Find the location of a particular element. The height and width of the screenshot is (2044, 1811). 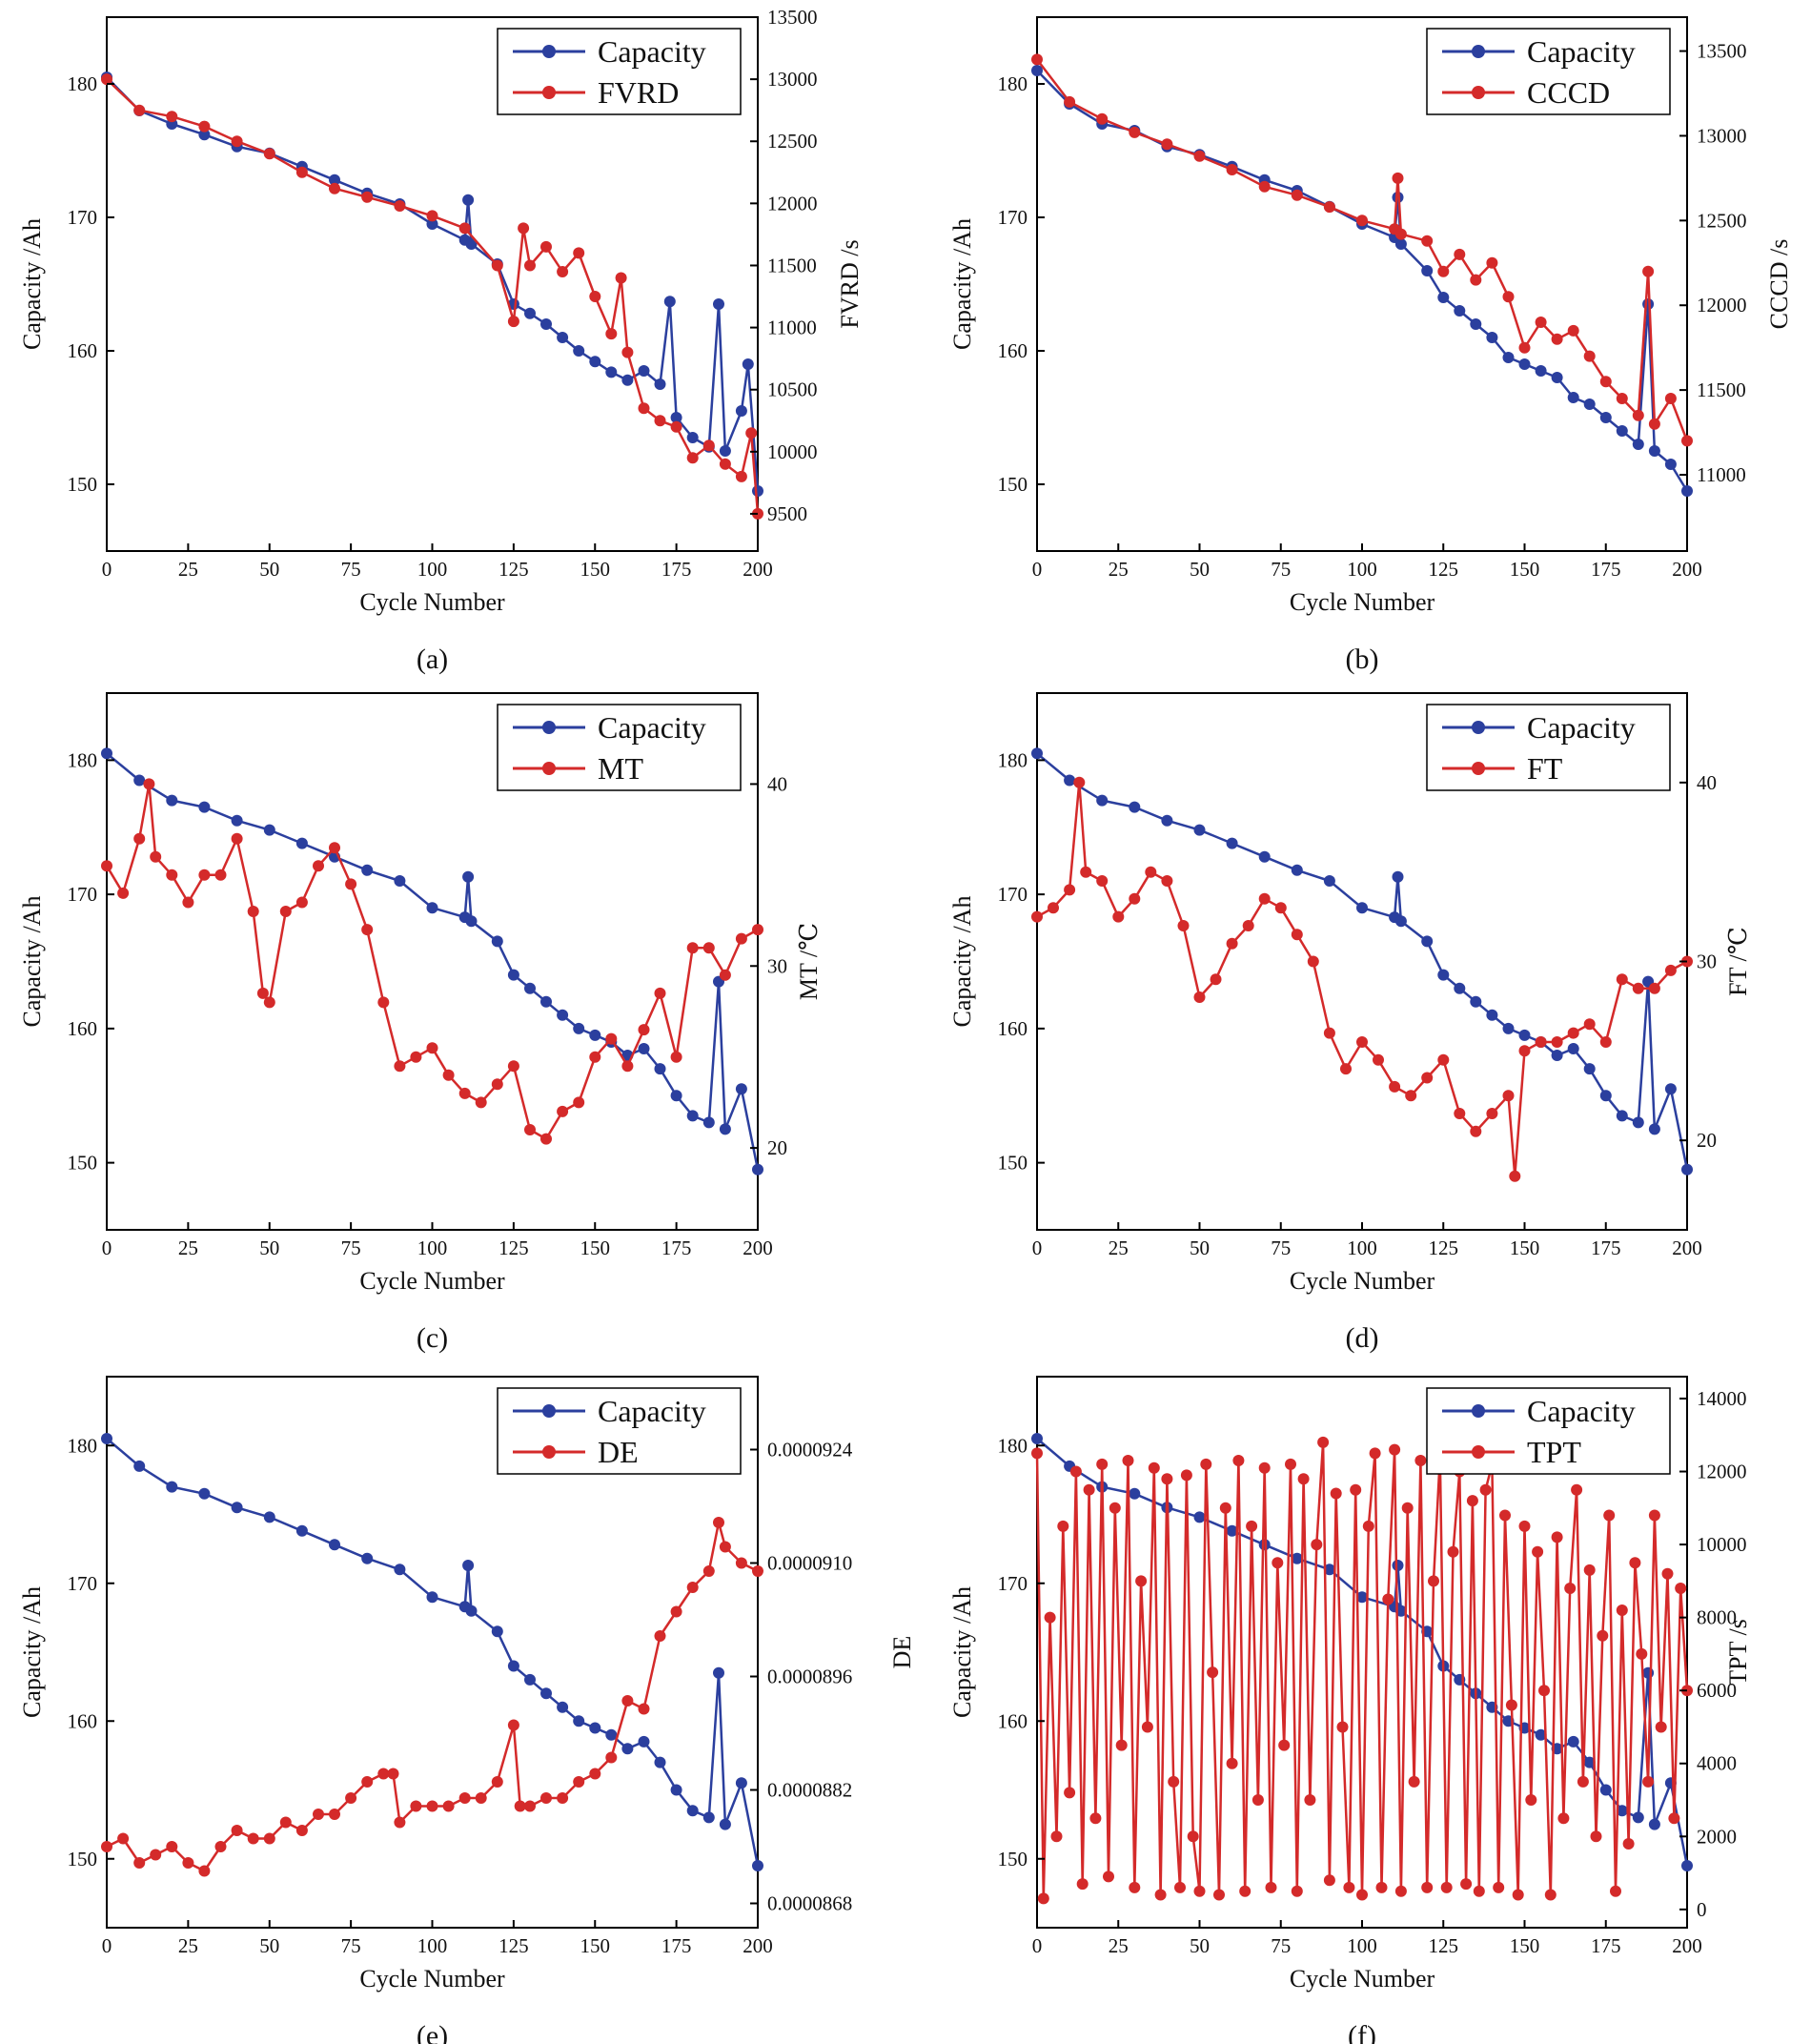

legend-label: TPT is located at coordinates (1554, 1452).